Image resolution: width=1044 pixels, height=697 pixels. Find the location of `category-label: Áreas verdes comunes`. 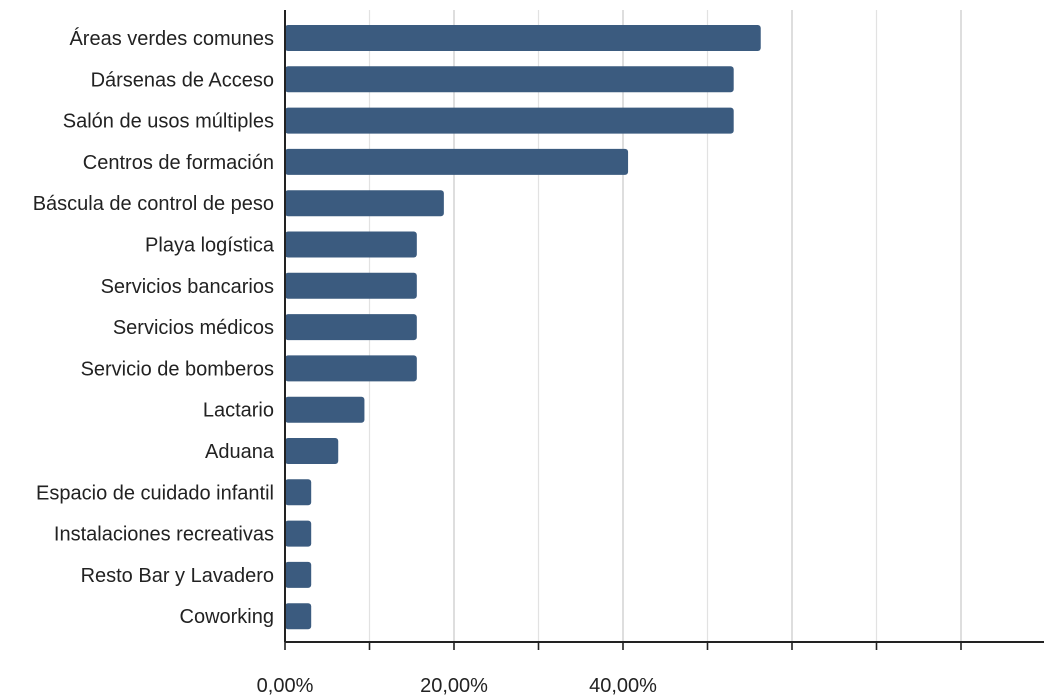

category-label: Áreas verdes comunes is located at coordinates (171, 38).